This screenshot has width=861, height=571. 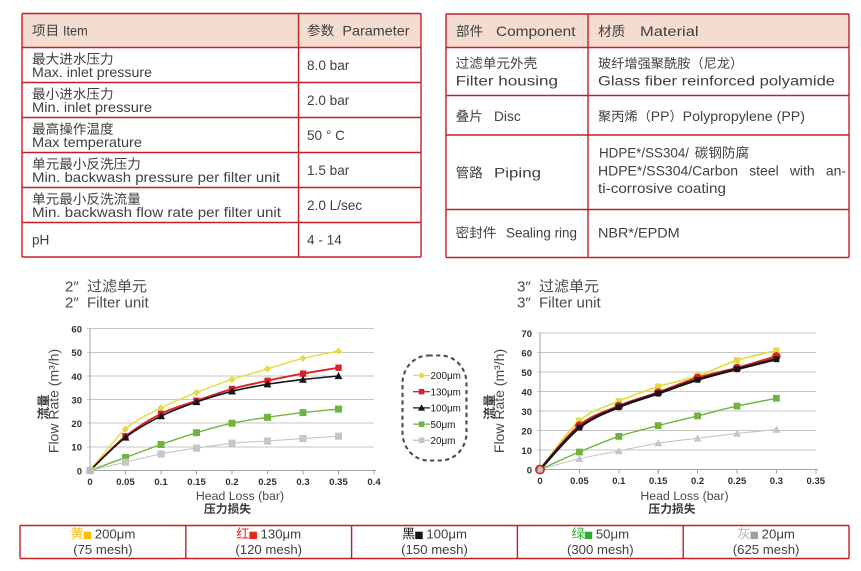 What do you see at coordinates (328, 170) in the screenshot?
I see `svg-text: 1.5 bar` at bounding box center [328, 170].